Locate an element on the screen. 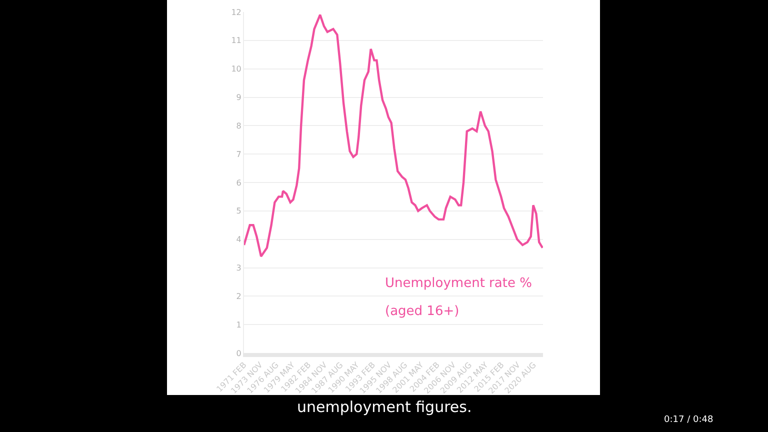 This screenshot has width=768, height=432. y-tick-label: 7 is located at coordinates (239, 154).